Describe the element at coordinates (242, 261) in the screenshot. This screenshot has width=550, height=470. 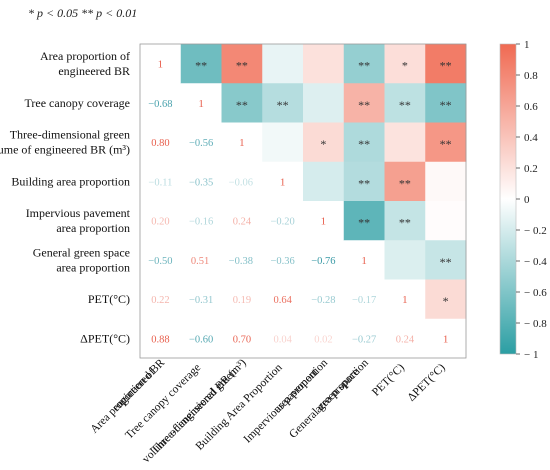
I see `correlation-value: −0.38` at that location.